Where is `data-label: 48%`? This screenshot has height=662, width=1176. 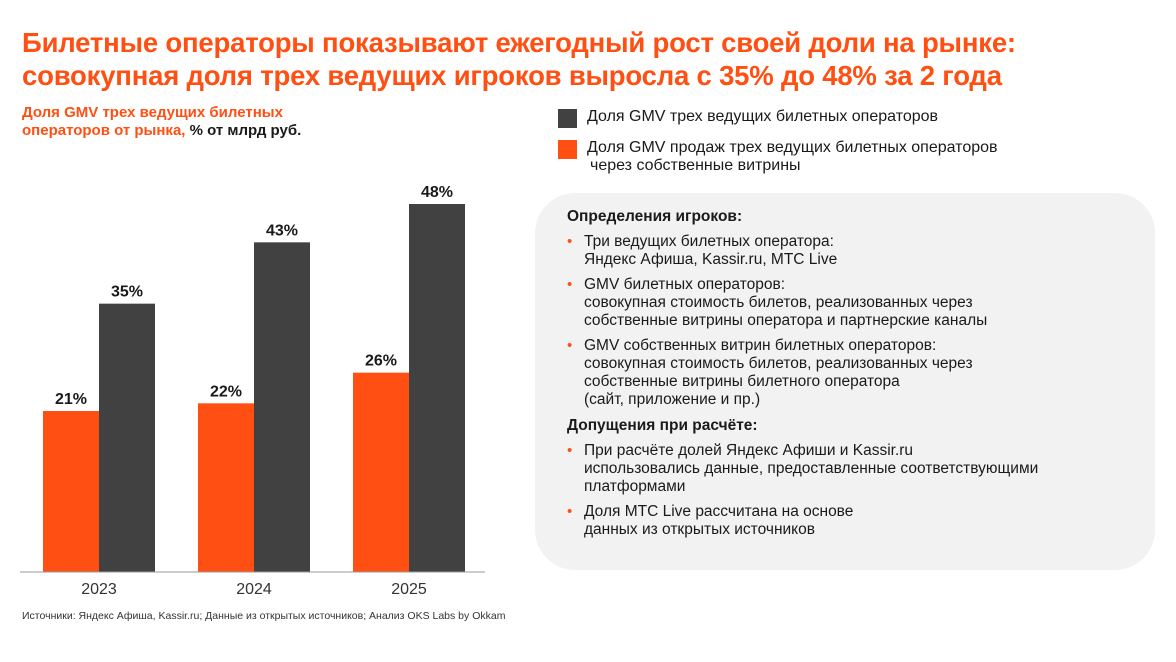
data-label: 48% is located at coordinates (437, 192).